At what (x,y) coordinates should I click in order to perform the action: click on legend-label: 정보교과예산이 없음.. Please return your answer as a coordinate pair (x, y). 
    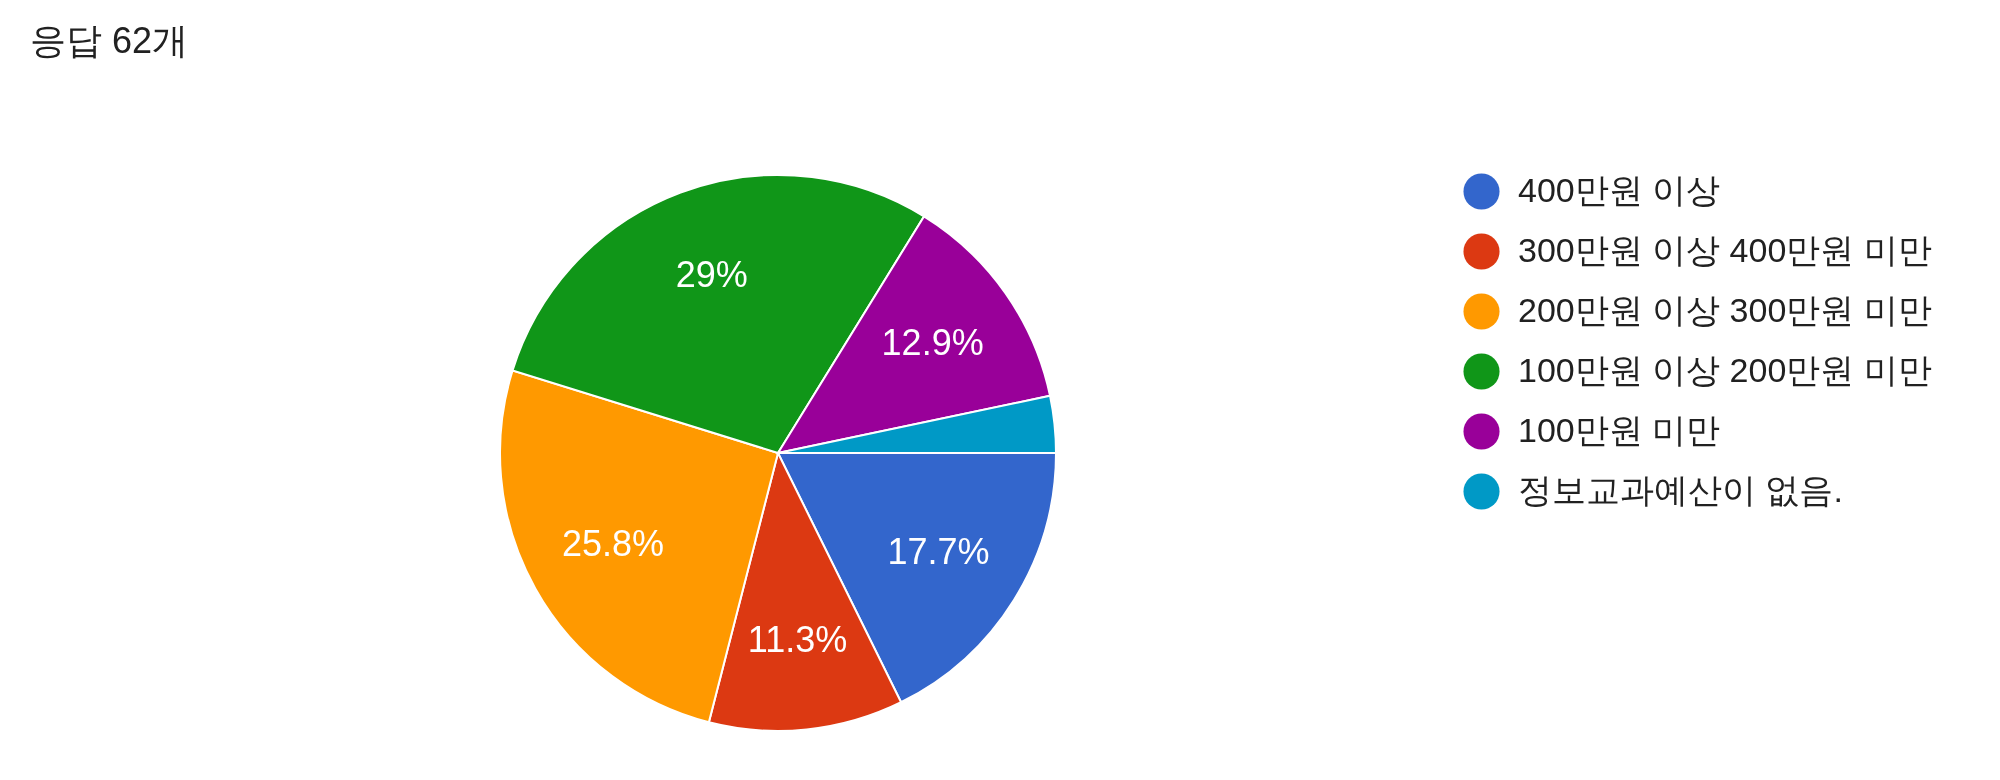
    Looking at the image, I should click on (1680, 489).